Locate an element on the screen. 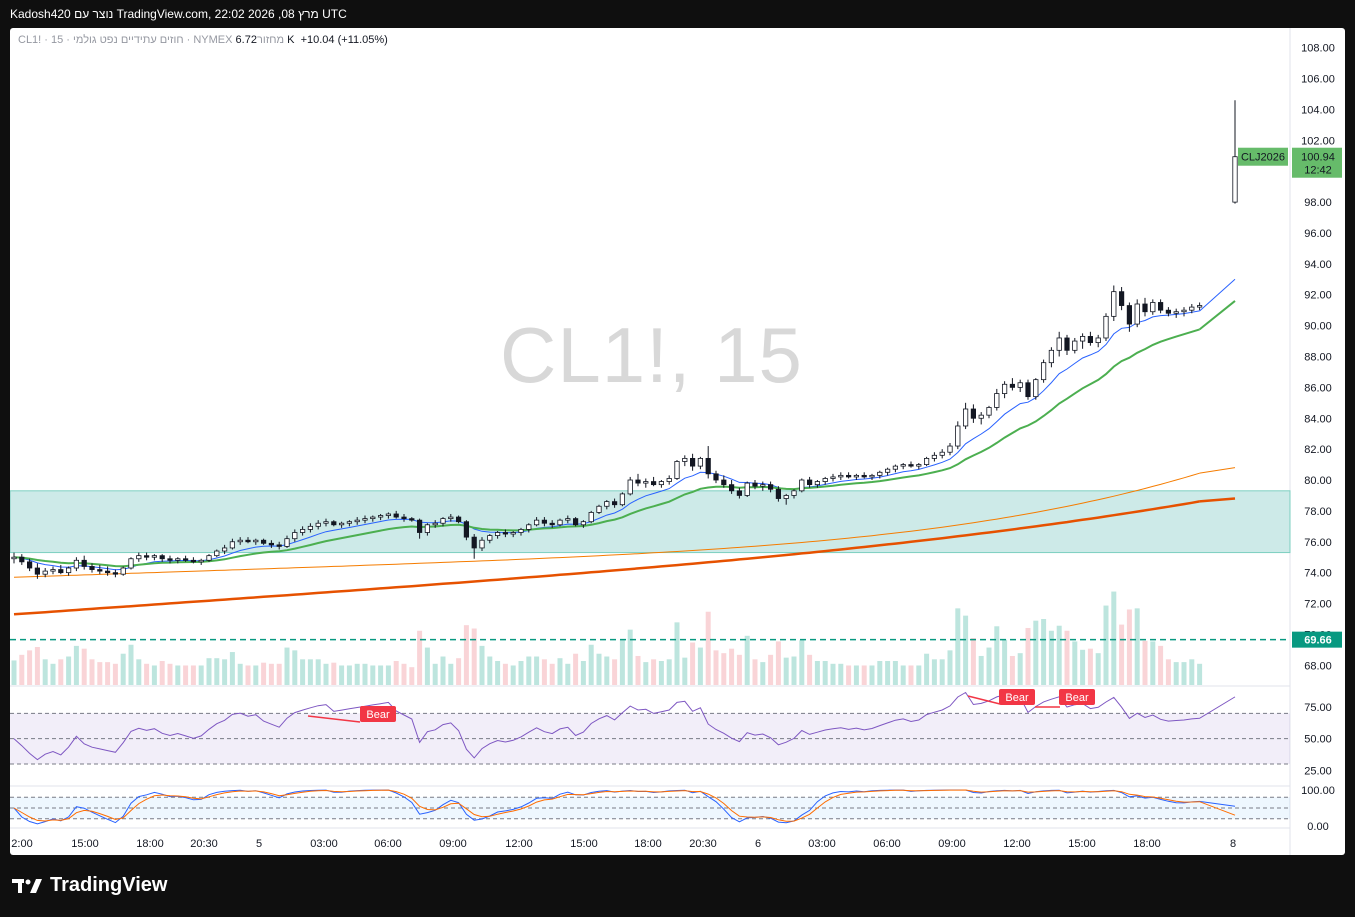  time-tick-label: 09:00 is located at coordinates (952, 844).